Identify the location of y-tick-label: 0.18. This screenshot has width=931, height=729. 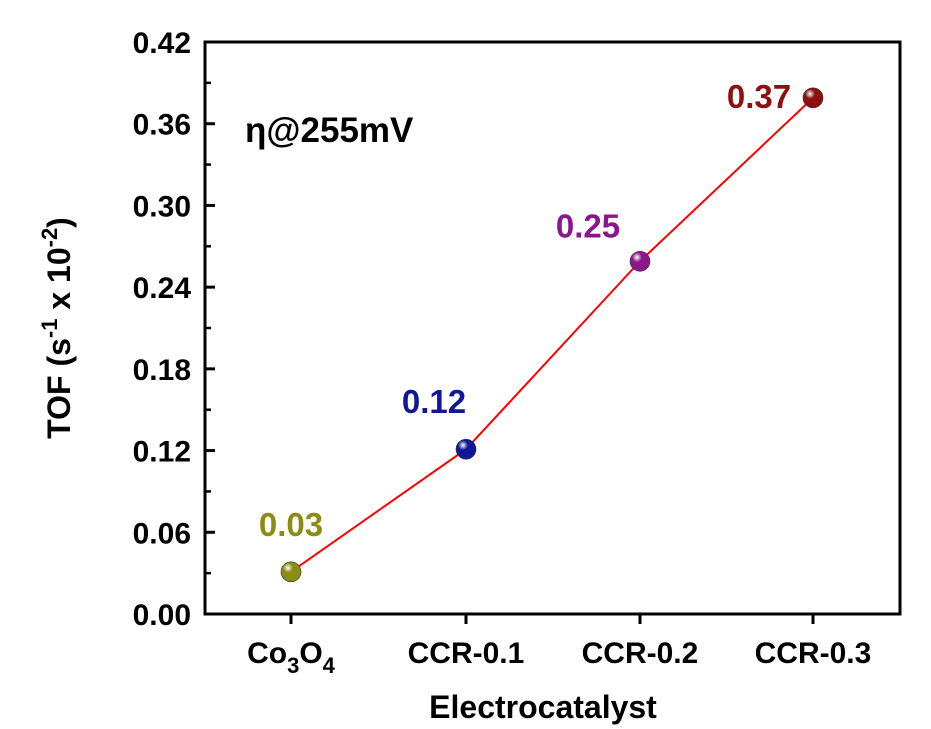
(162, 370).